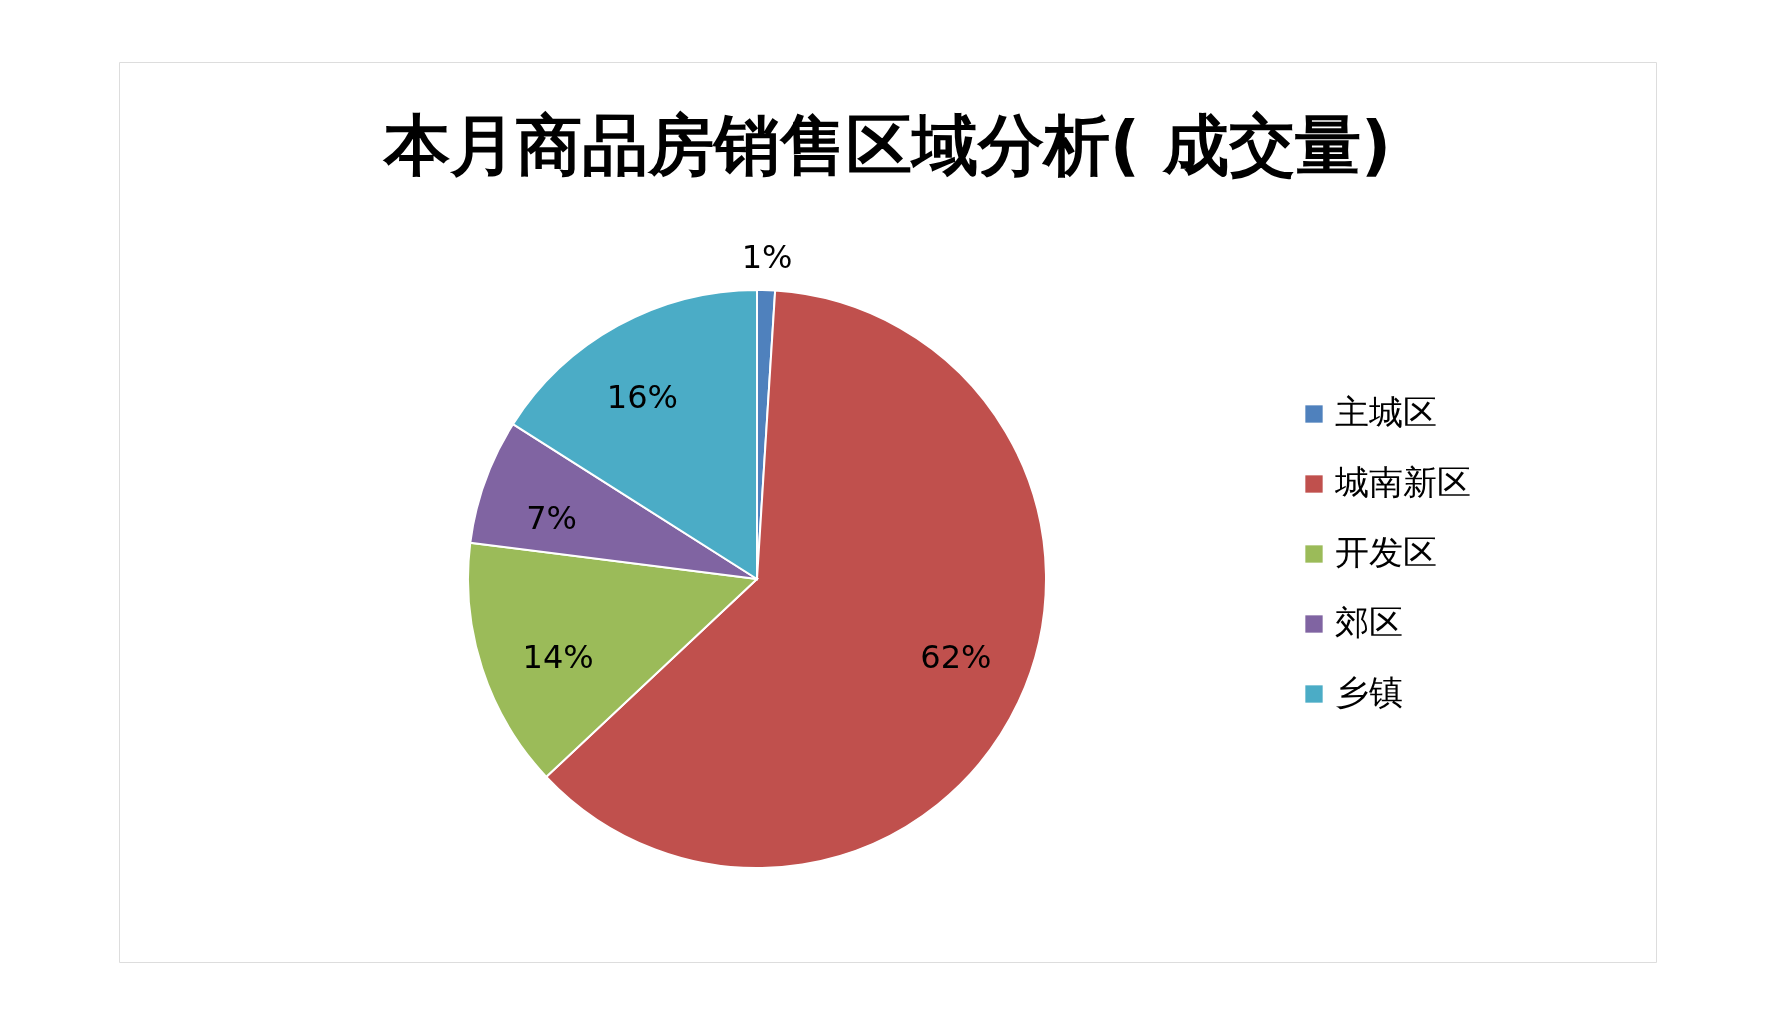  I want to click on data-label: 7%, so click(552, 518).